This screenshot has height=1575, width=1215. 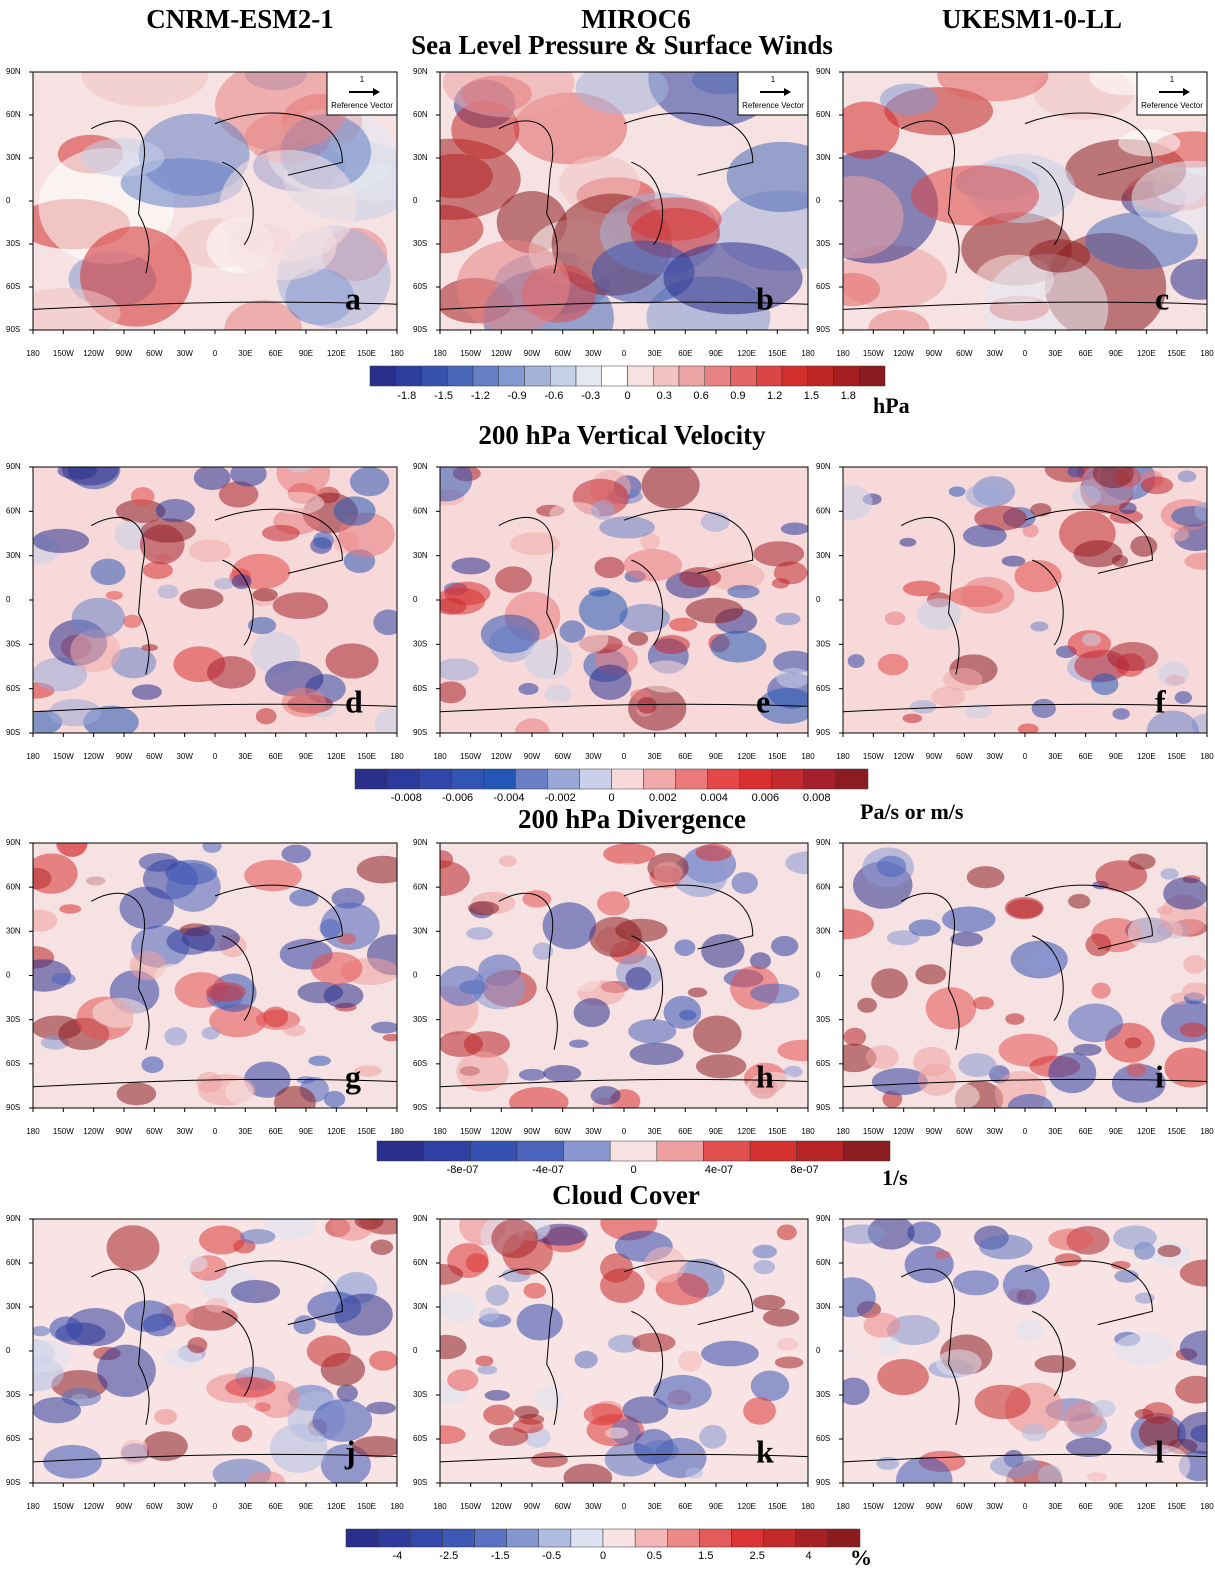 I want to click on map-panel, so click(x=215, y=600).